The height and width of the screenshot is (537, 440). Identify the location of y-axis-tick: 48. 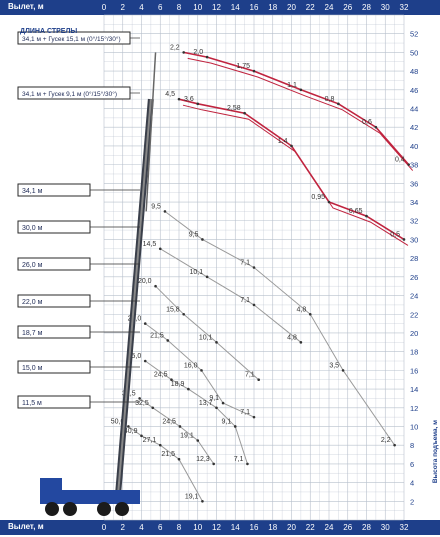
(414, 71).